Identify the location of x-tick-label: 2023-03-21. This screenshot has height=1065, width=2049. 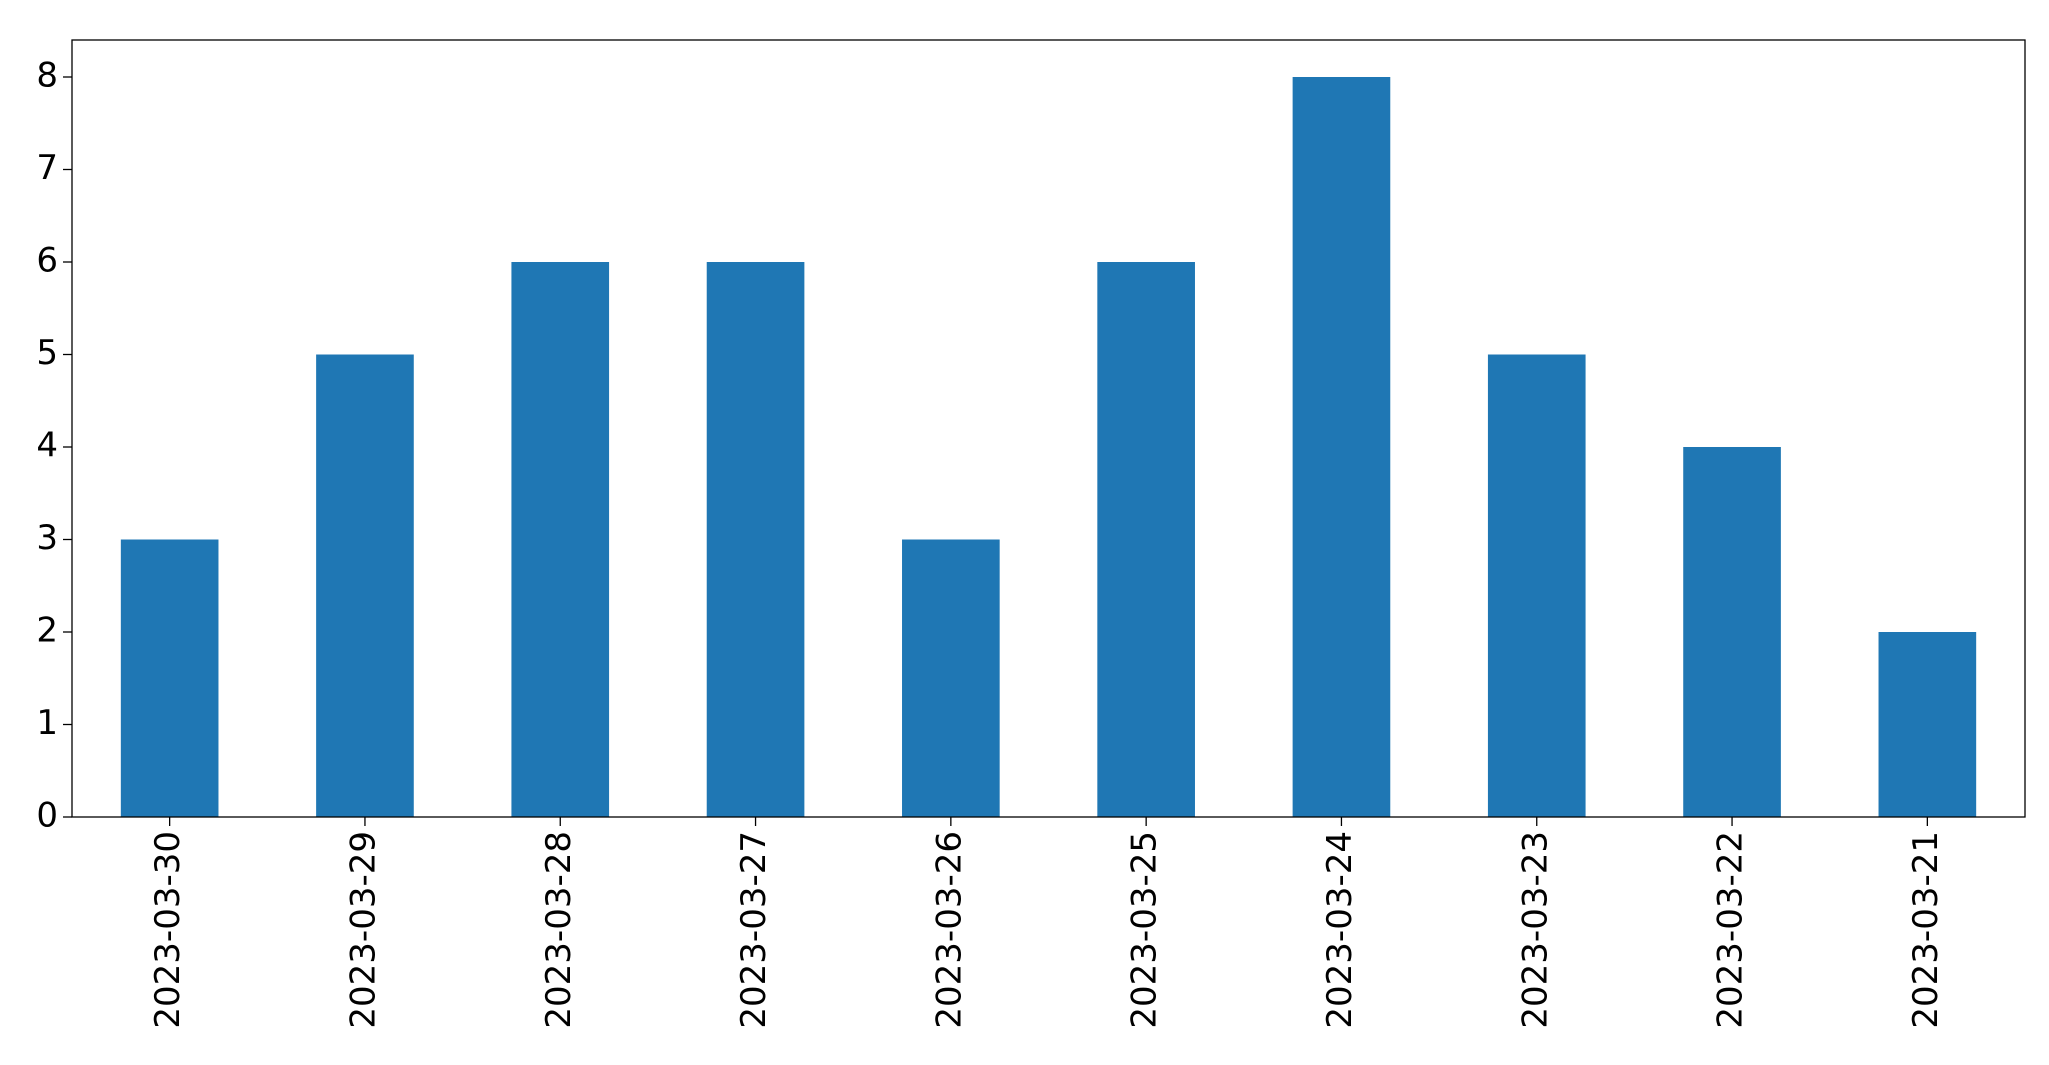
(1926, 930).